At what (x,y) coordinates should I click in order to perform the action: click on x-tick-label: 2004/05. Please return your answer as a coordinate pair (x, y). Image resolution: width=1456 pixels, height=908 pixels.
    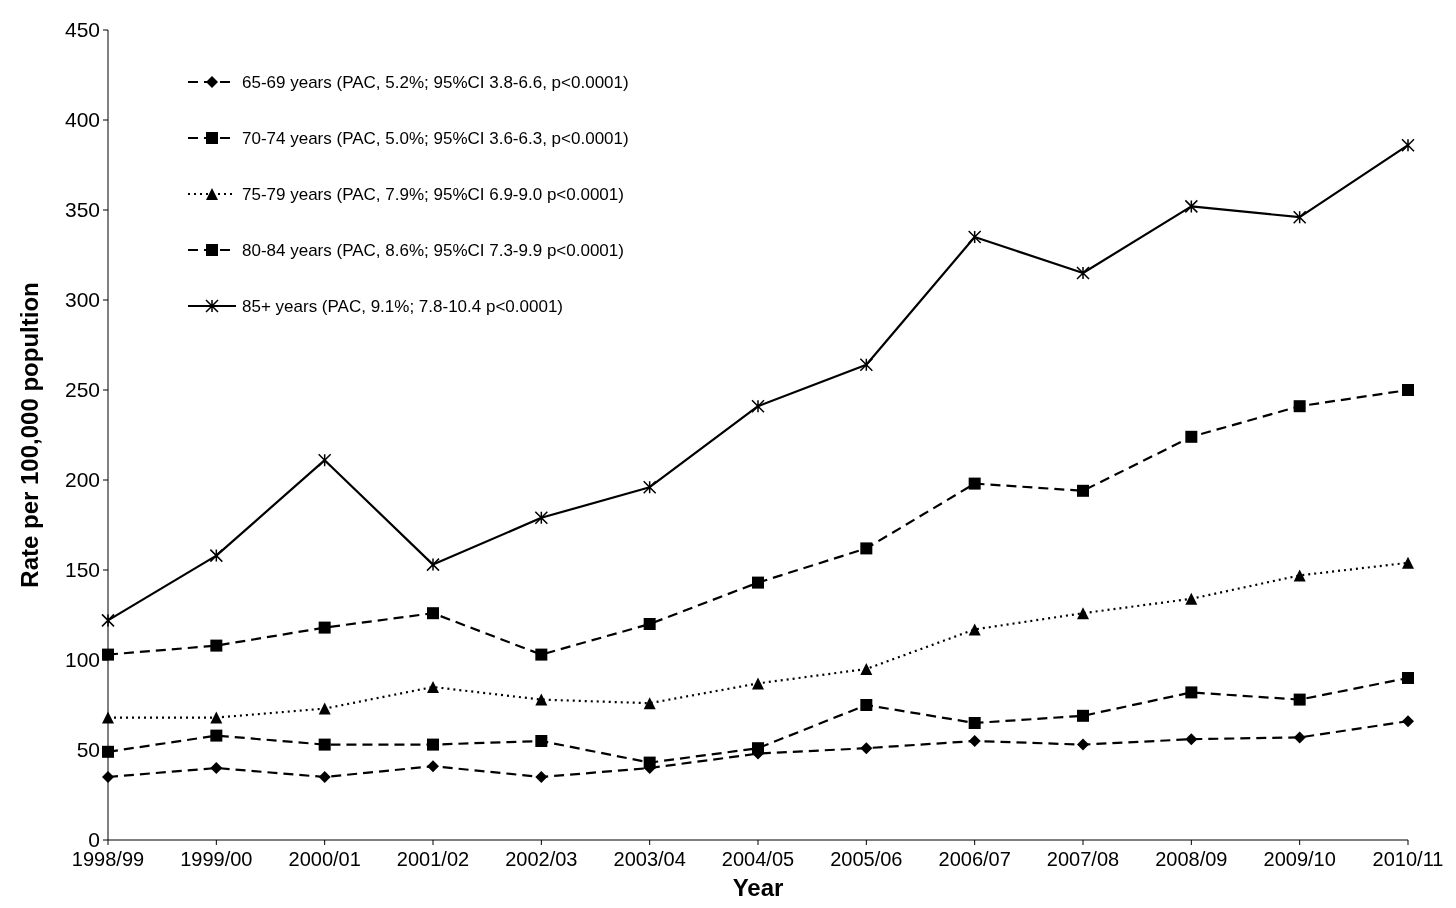
    Looking at the image, I should click on (758, 859).